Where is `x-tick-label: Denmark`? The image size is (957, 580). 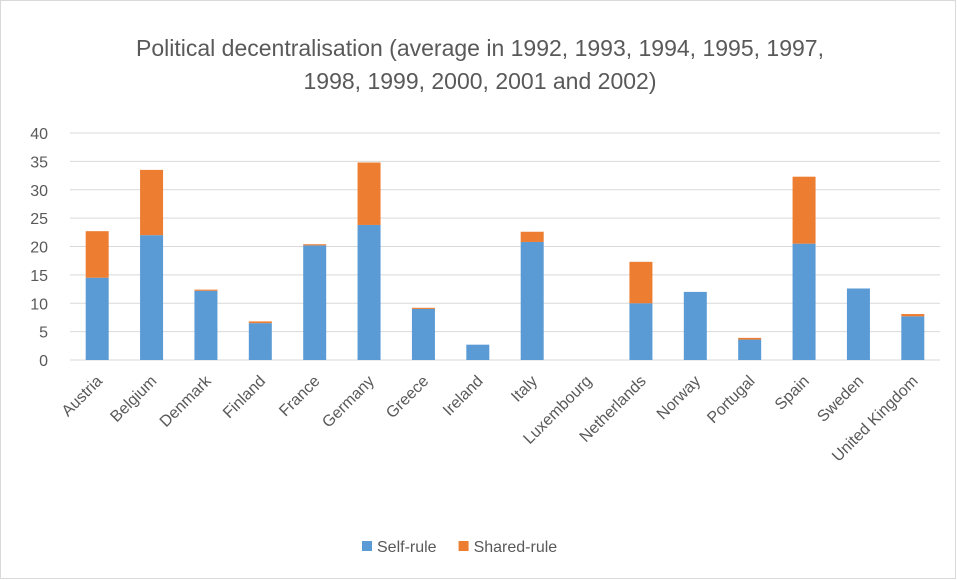
x-tick-label: Denmark is located at coordinates (186, 401).